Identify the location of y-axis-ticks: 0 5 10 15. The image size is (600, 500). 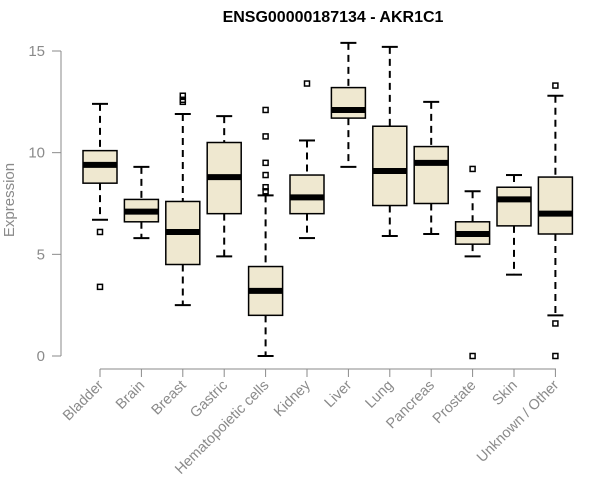
(44, 204).